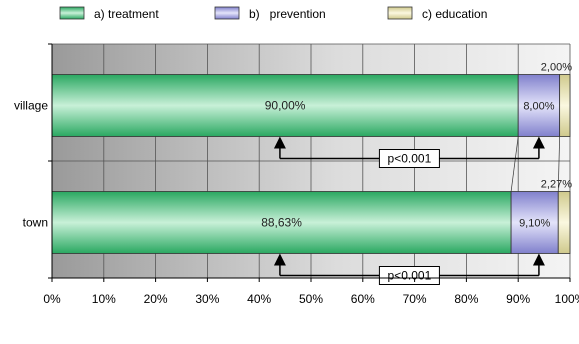  I want to click on x-tick-label: 60%, so click(363, 299).